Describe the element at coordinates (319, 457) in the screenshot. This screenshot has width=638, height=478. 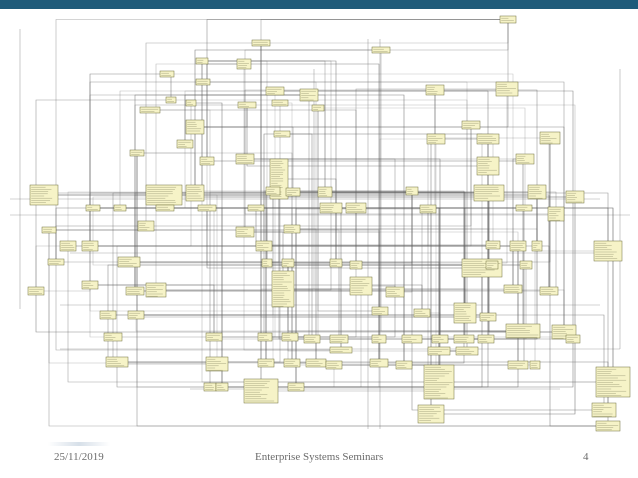
I see `footer-title: Enterprise Systems Seminars` at that location.